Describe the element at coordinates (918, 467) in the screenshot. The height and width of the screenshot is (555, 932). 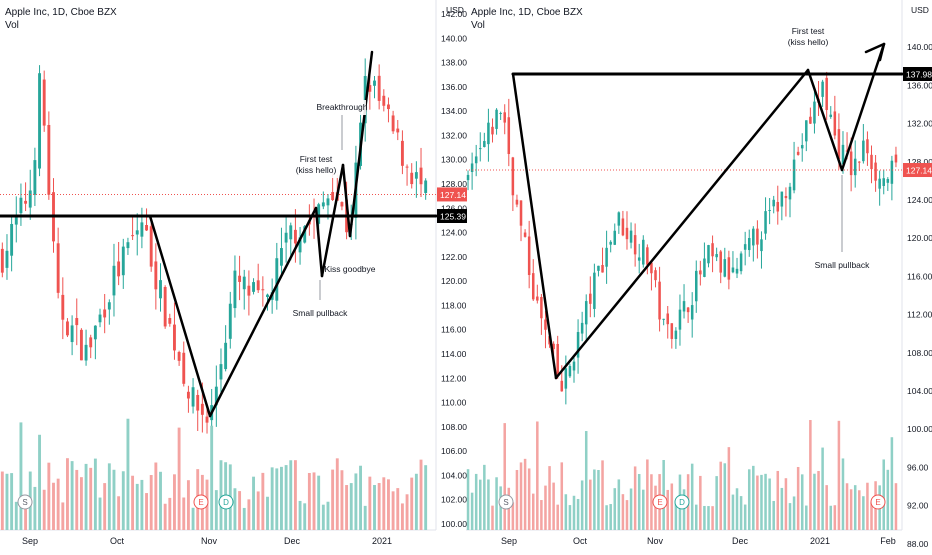
I see `right-price-tick: 96.00` at that location.